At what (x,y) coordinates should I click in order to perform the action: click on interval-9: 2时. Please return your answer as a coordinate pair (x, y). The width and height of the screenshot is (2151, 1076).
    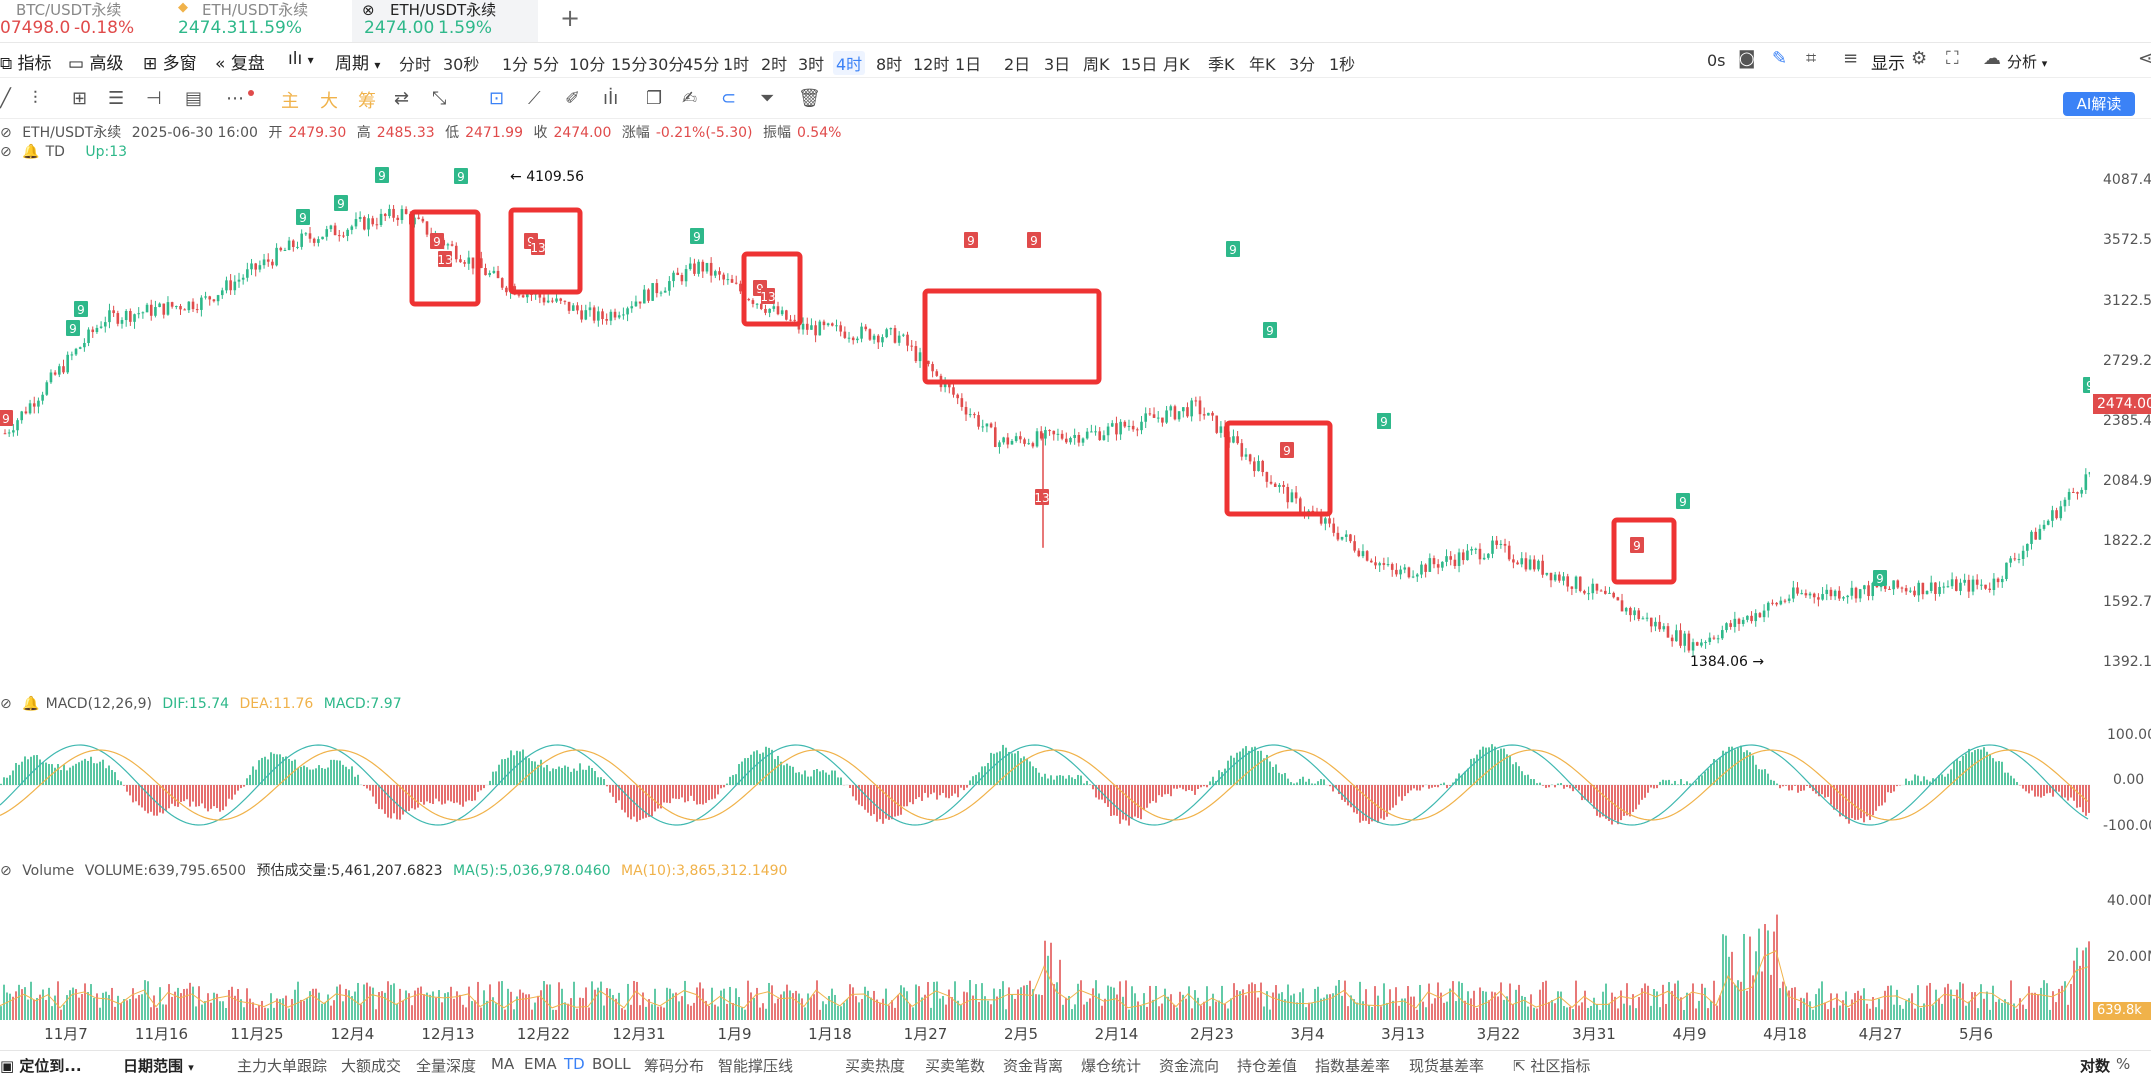
    Looking at the image, I should click on (774, 63).